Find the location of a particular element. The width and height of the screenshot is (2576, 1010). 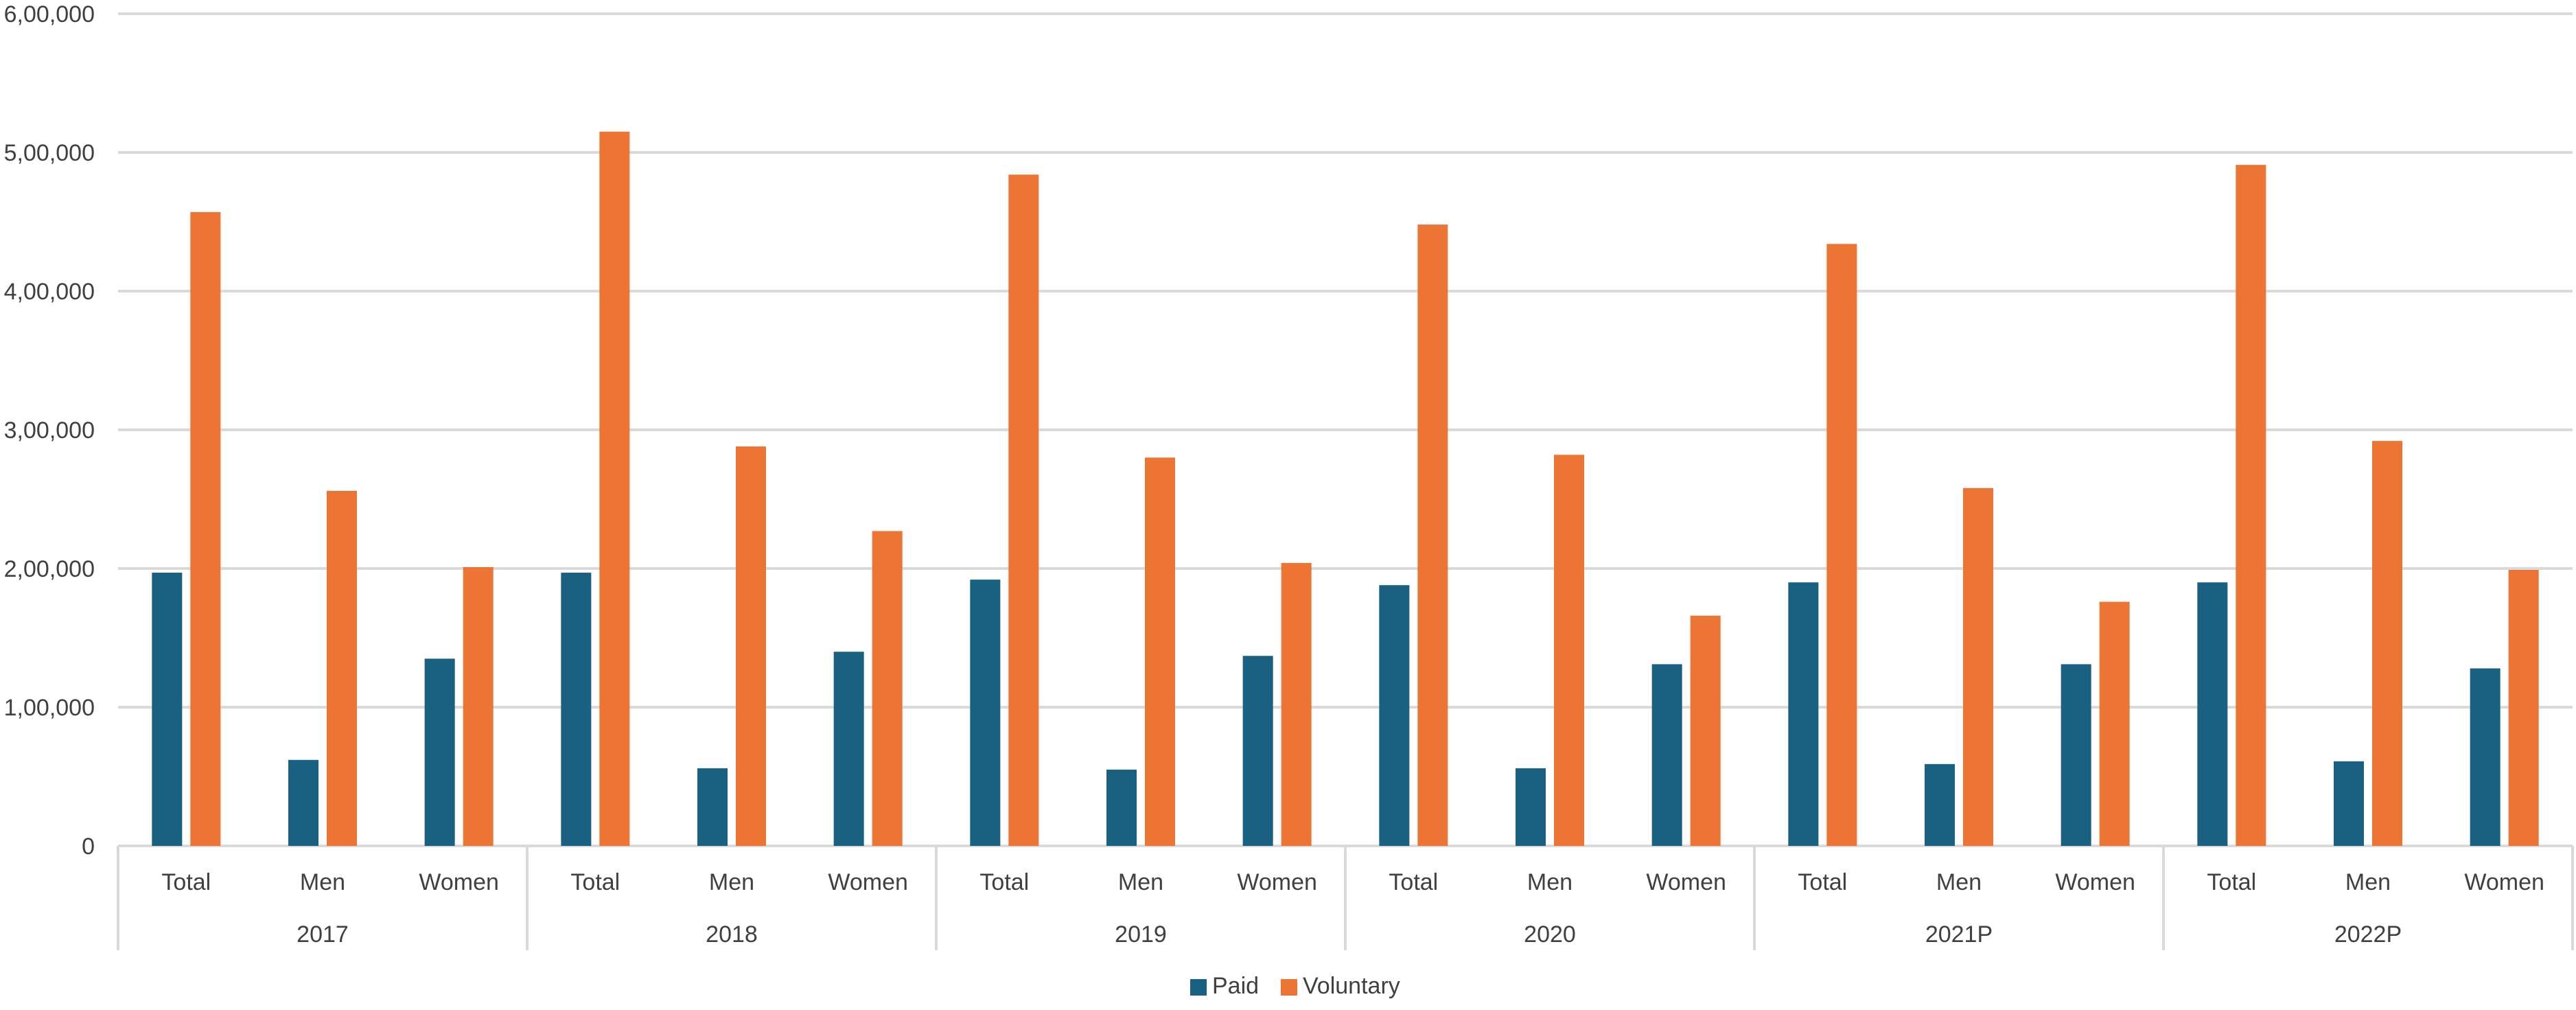

bar-paid-2022P-total is located at coordinates (2212, 714).